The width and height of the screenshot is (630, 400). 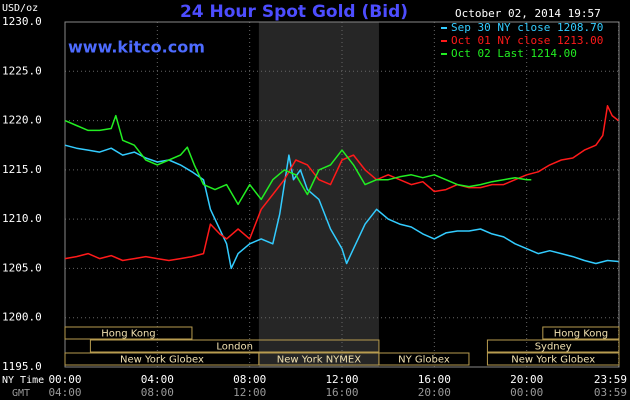 I want to click on x2-tick-label: 12:00, so click(x=249, y=392).